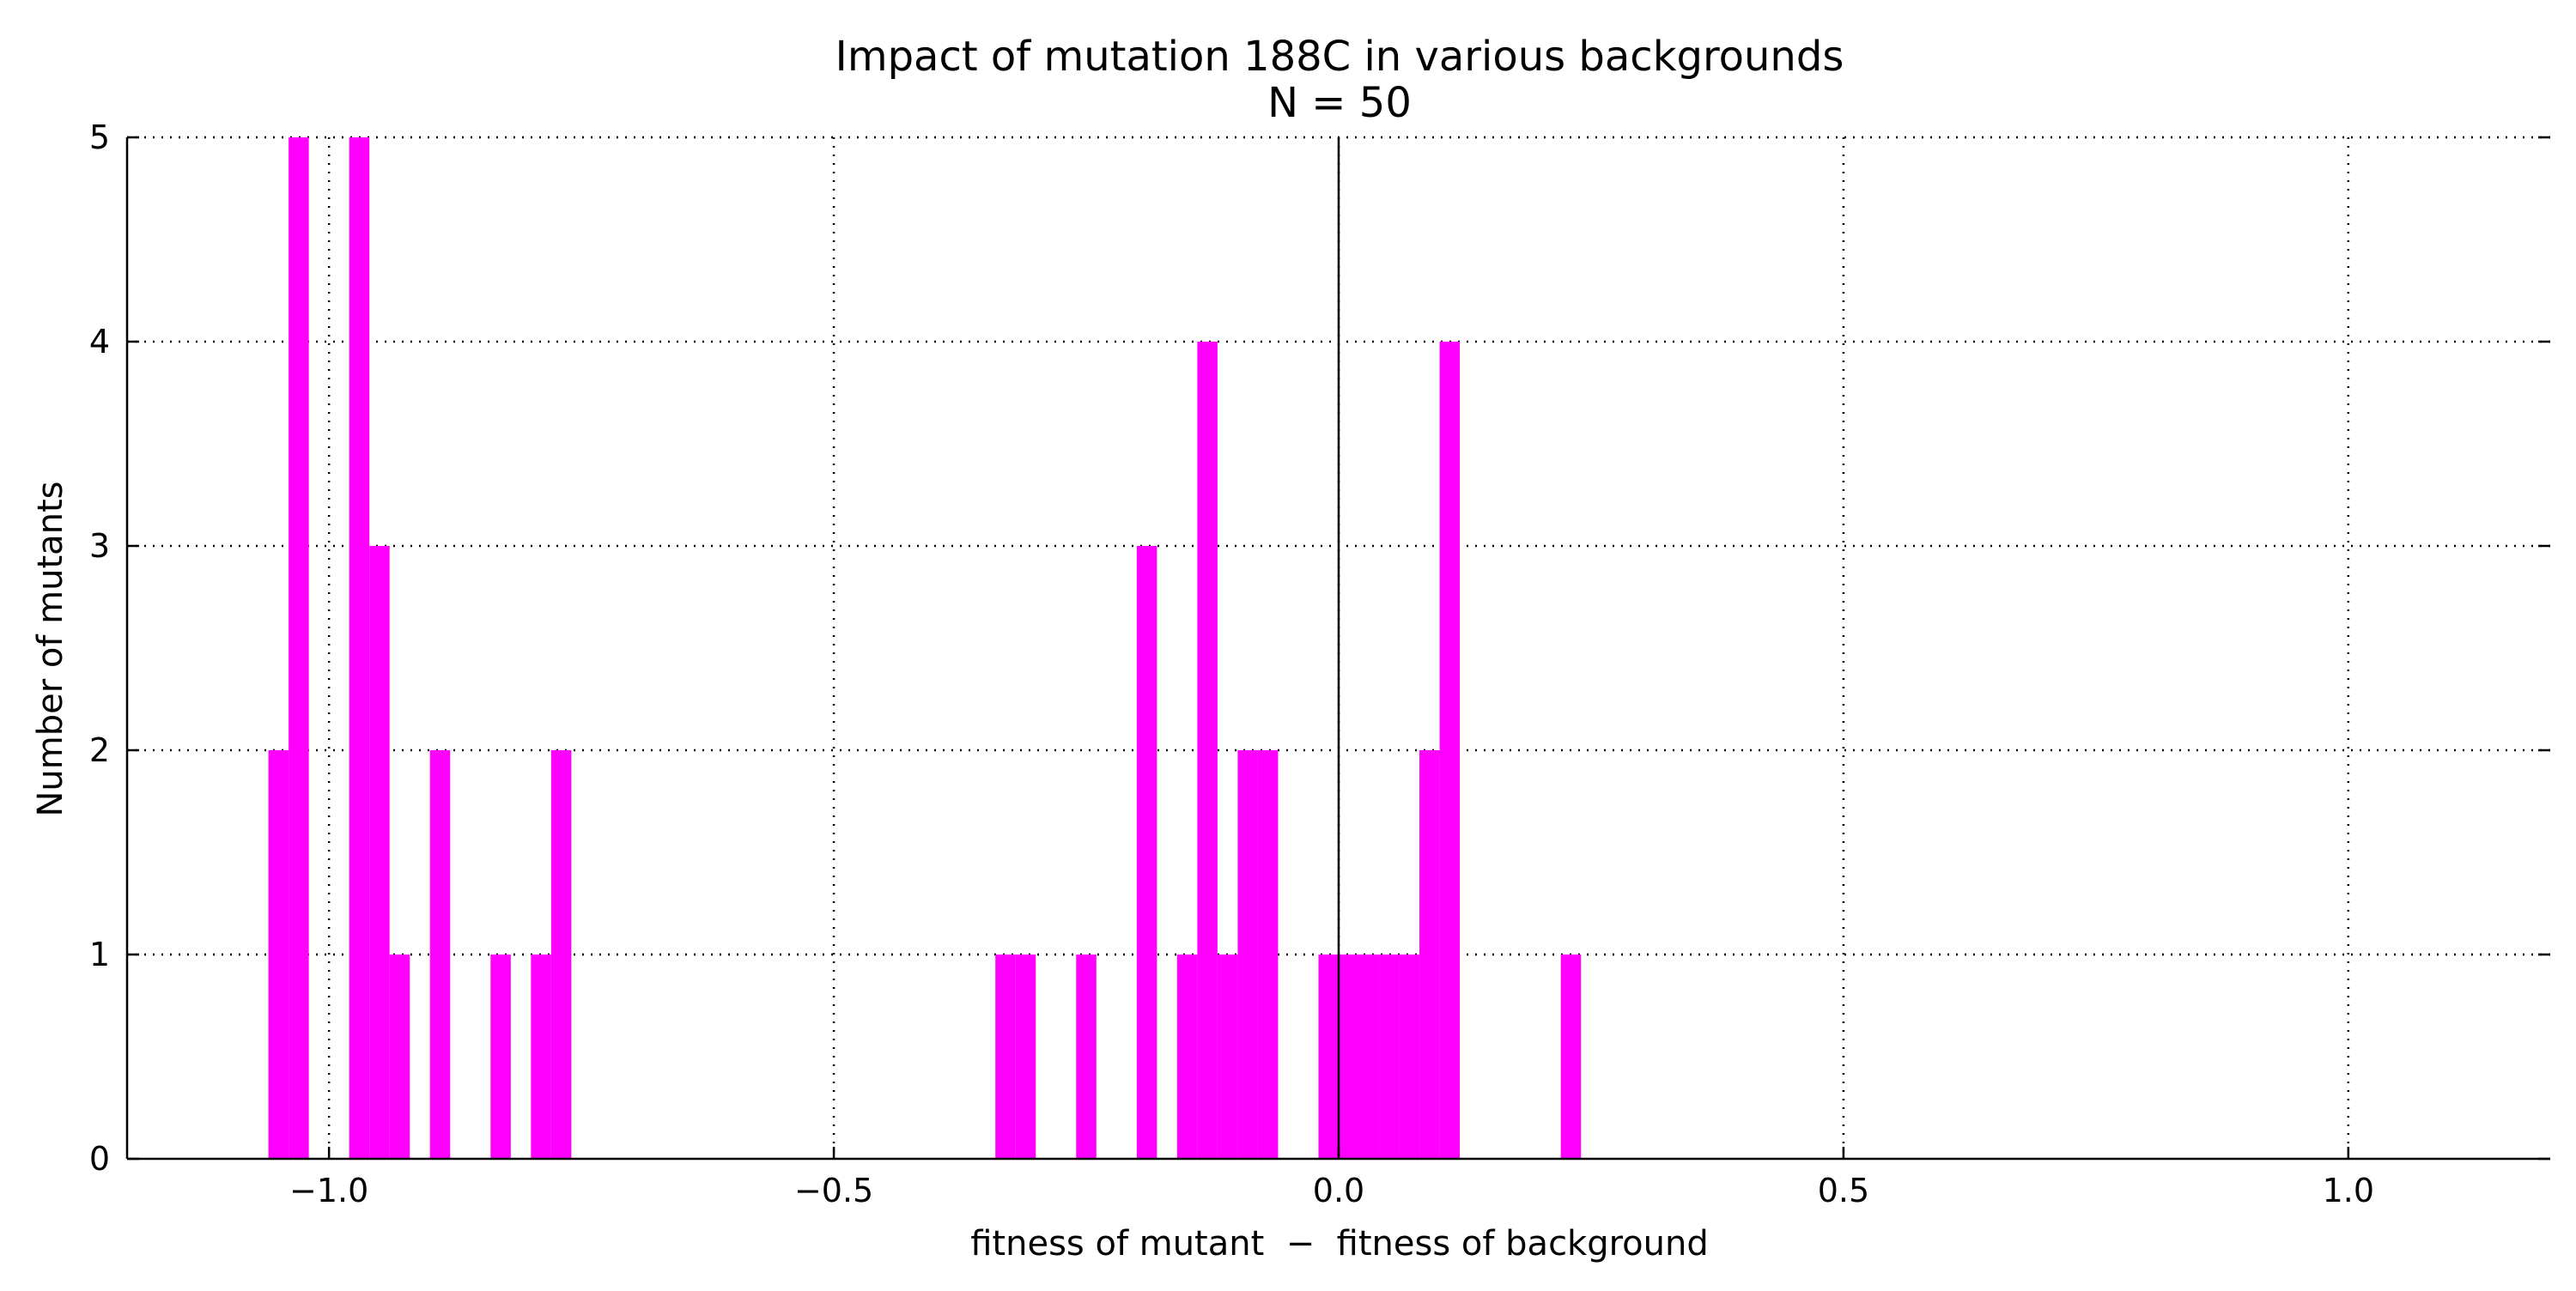 This screenshot has width=2576, height=1291. I want to click on y-tick-label: 4, so click(99, 342).